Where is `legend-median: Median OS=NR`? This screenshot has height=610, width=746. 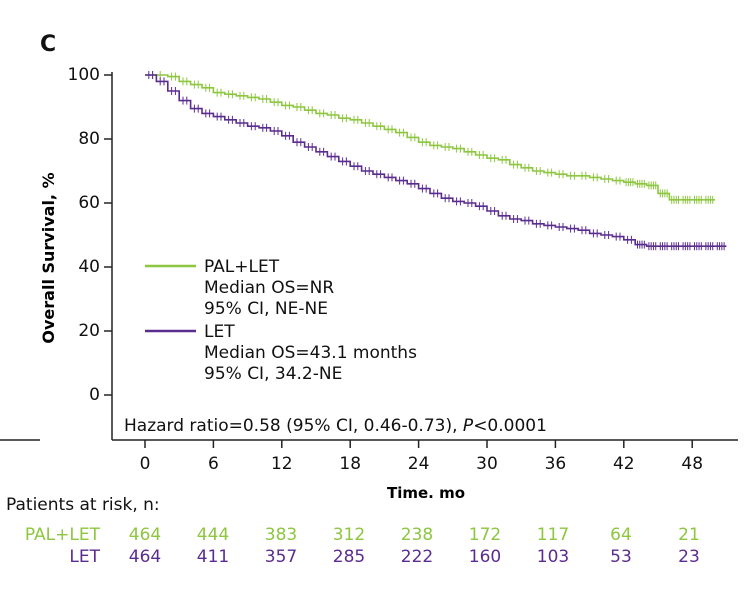
legend-median: Median OS=NR is located at coordinates (269, 288).